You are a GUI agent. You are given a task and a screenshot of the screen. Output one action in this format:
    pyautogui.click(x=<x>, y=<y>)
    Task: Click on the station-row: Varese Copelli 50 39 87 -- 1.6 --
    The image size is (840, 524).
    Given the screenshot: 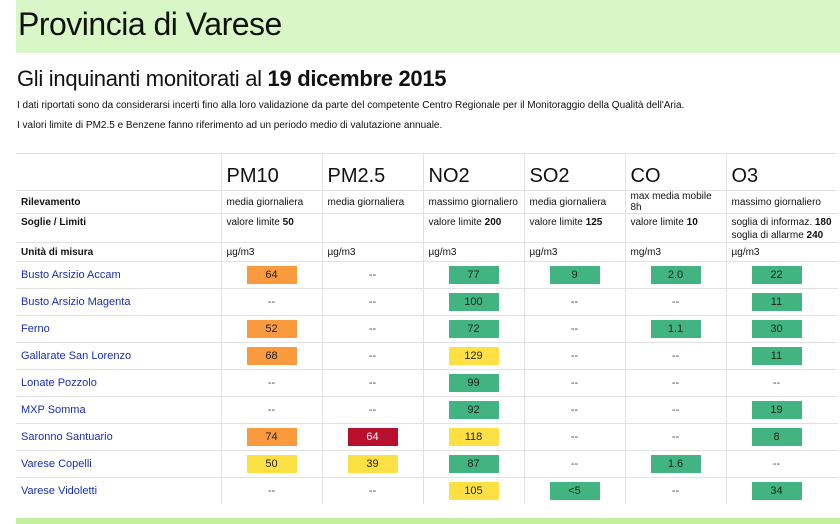 What is the action you would take?
    pyautogui.click(x=427, y=464)
    